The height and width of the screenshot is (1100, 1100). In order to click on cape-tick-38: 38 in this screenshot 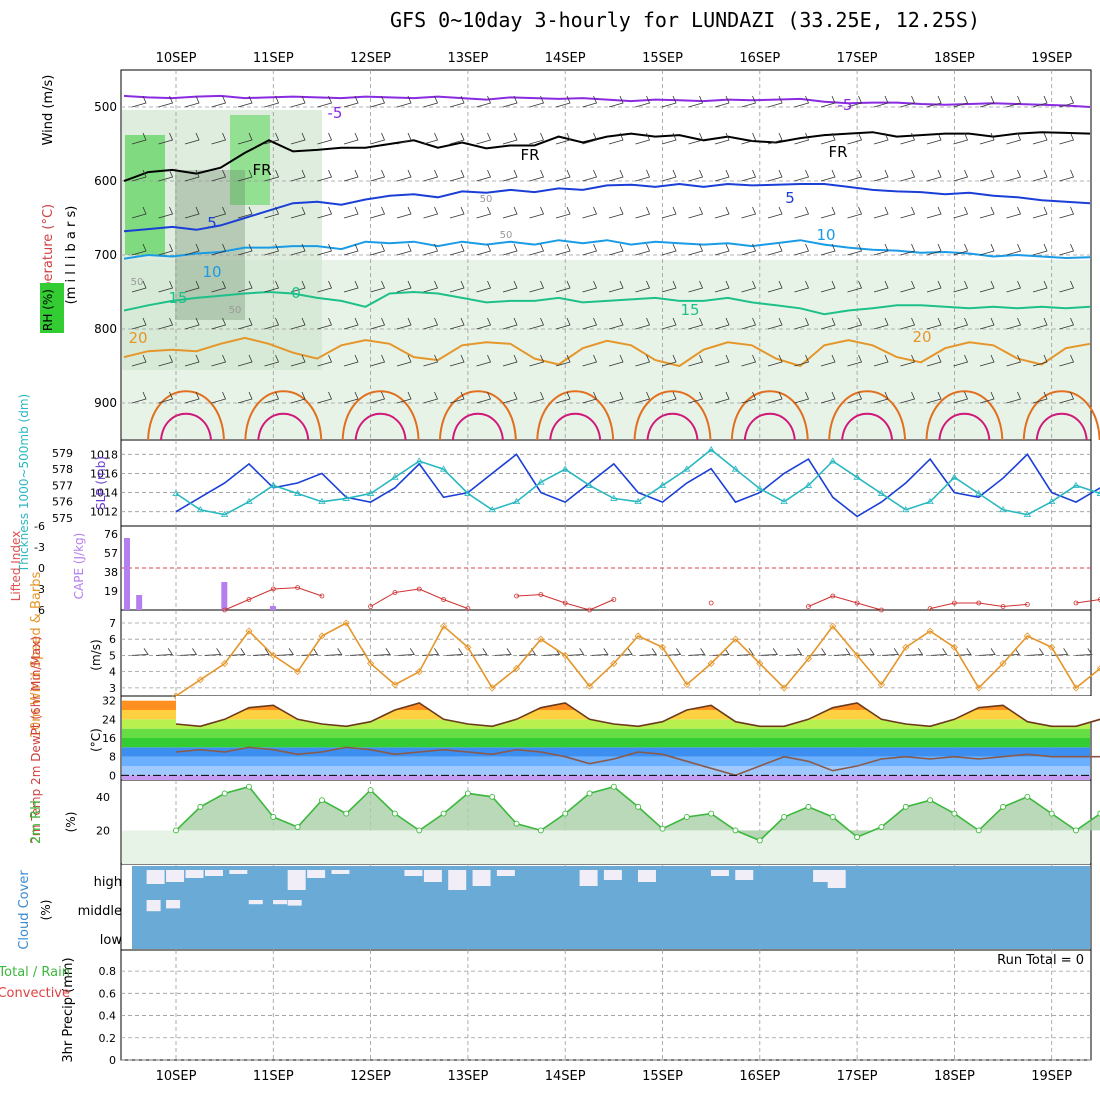, I will do `click(111, 572)`.